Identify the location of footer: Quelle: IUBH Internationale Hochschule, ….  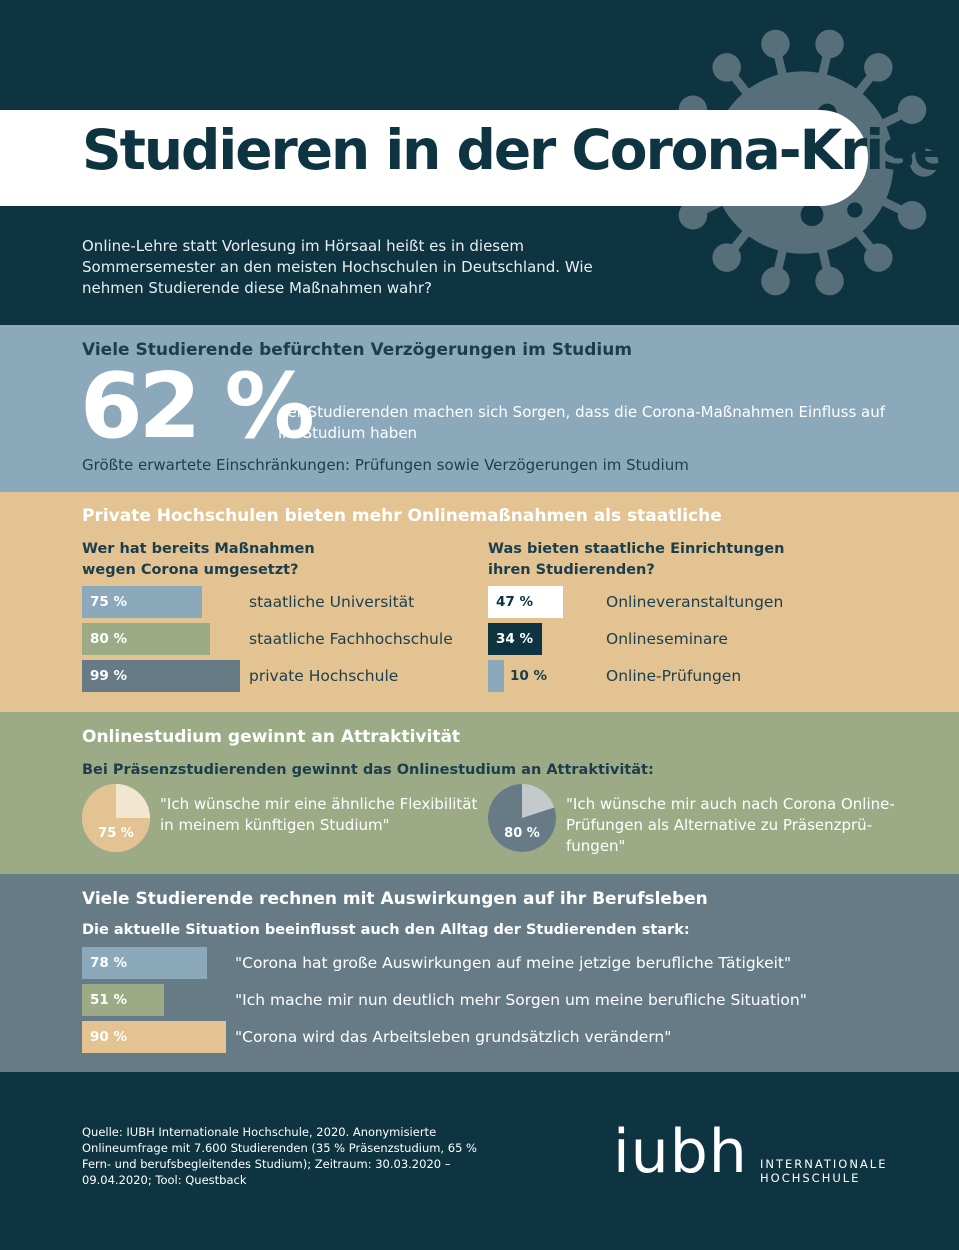
(479, 1161).